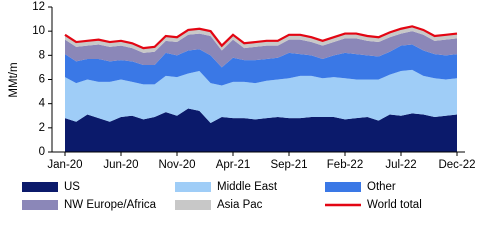  Describe the element at coordinates (42, 80) in the screenshot. I see `y-tick-label: 6` at that location.